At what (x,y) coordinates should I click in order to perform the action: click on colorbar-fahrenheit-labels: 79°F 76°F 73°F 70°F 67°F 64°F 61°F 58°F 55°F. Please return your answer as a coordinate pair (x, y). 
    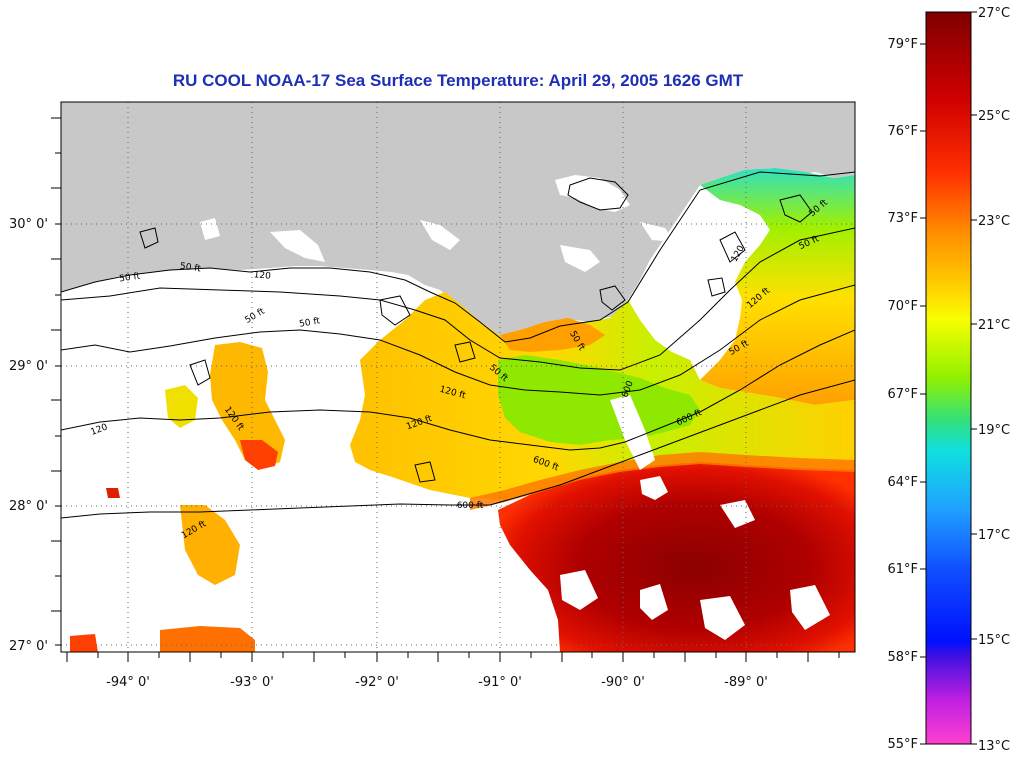
    Looking at the image, I should click on (902, 394).